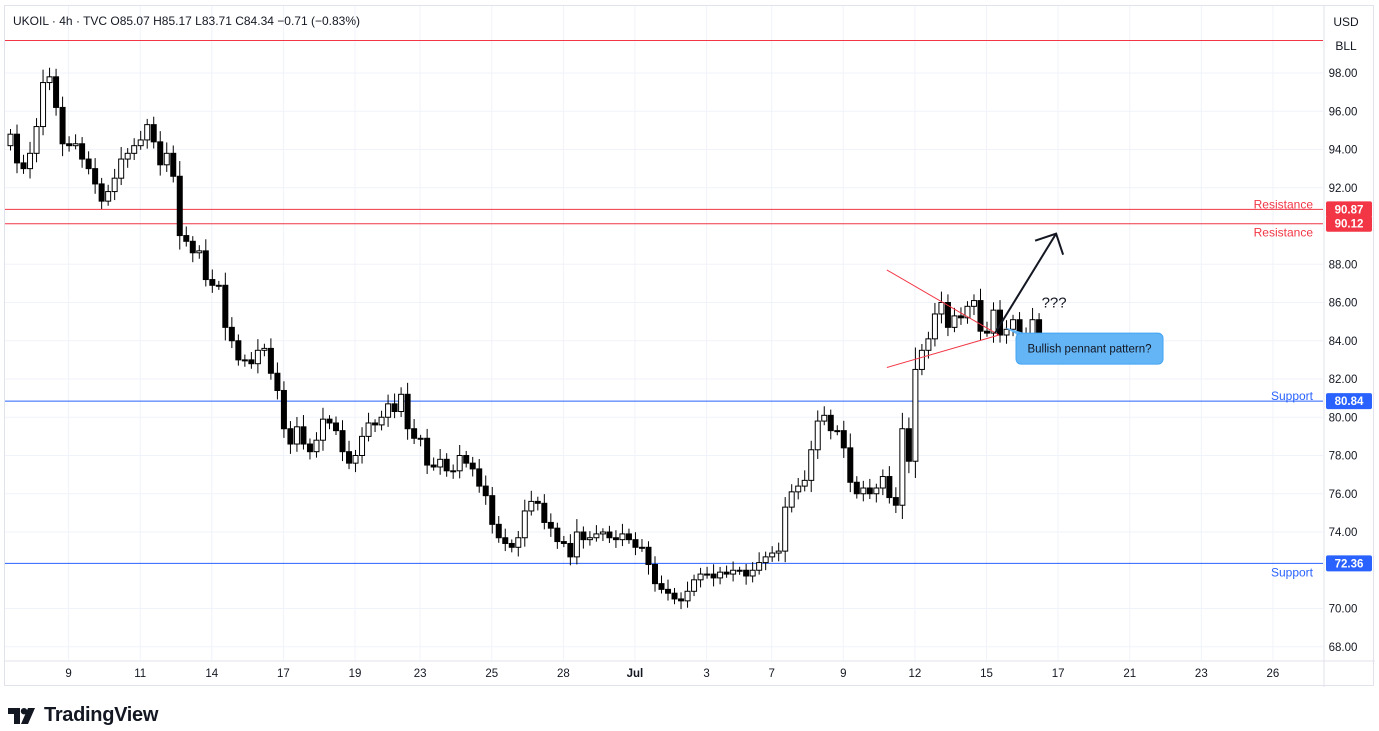 This screenshot has height=731, width=1379. What do you see at coordinates (1284, 233) in the screenshot?
I see `res-lower-label: Resistance` at bounding box center [1284, 233].